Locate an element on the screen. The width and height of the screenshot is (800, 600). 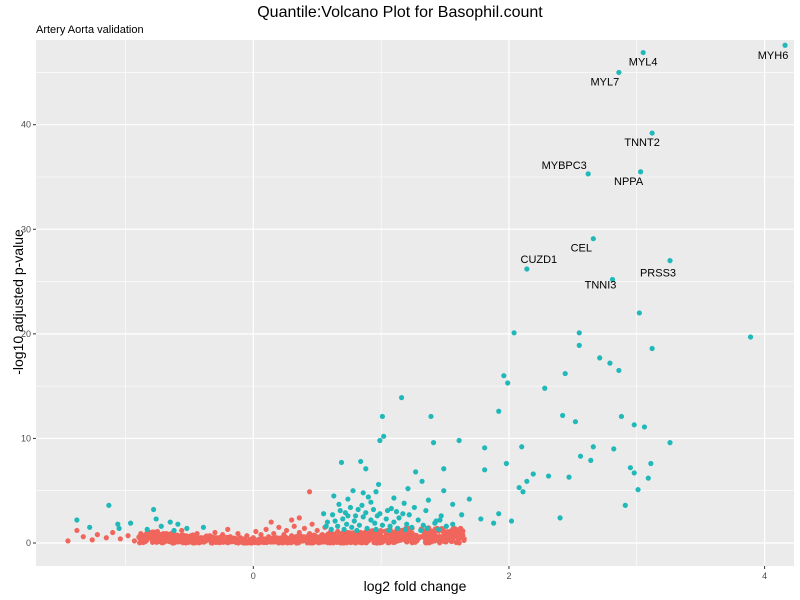
point-label: MYL4 is located at coordinates (643, 63).